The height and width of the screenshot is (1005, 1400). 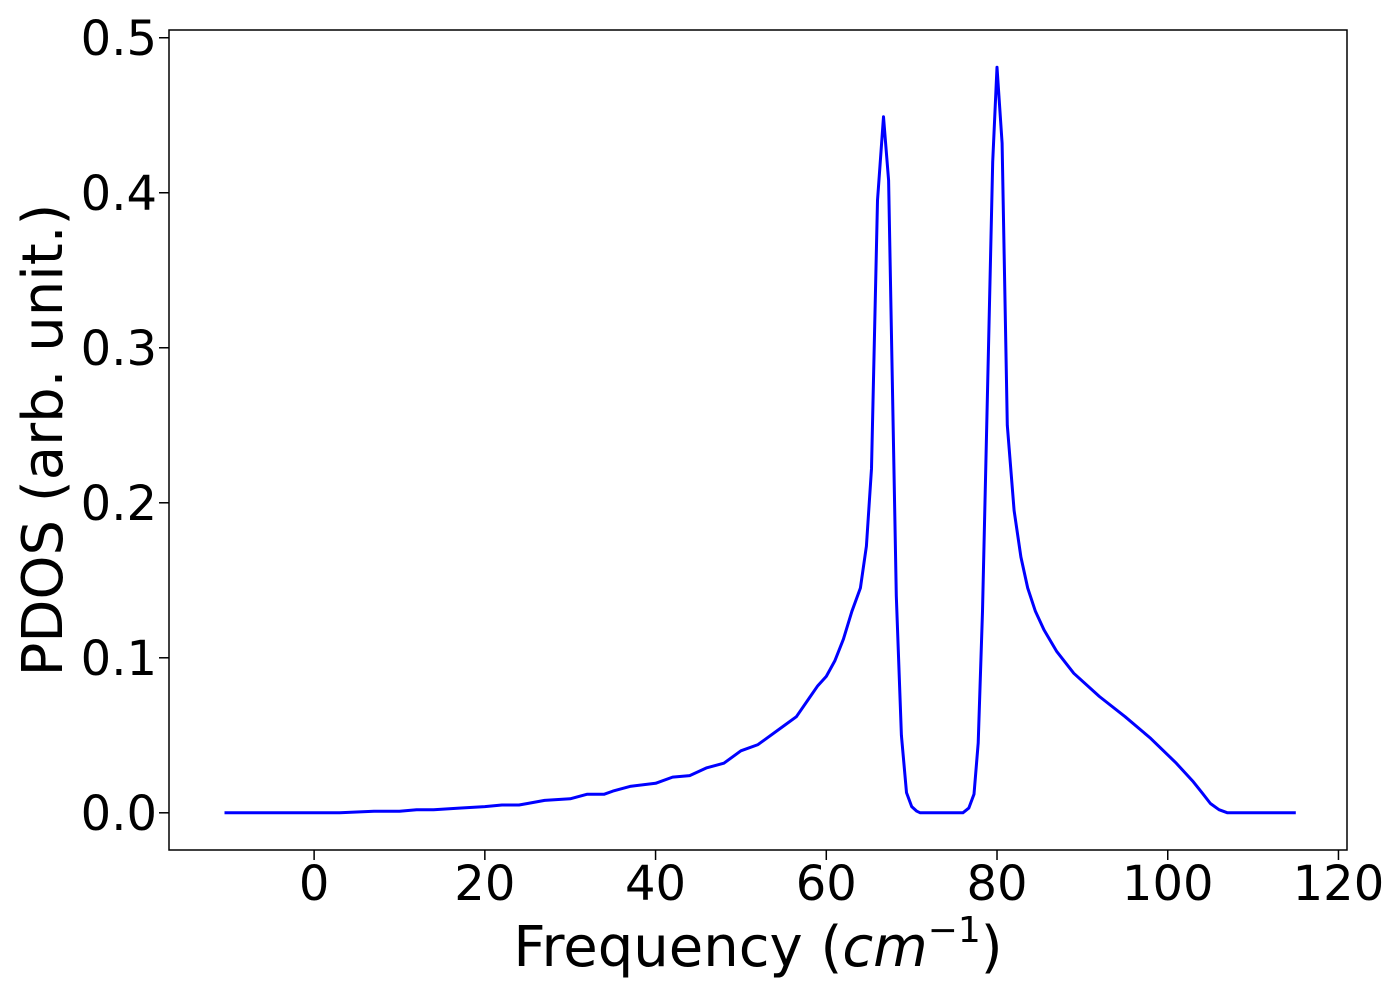 I want to click on x-axis-ticks: 0 20 40 60 80 100 120, so click(x=841, y=881).